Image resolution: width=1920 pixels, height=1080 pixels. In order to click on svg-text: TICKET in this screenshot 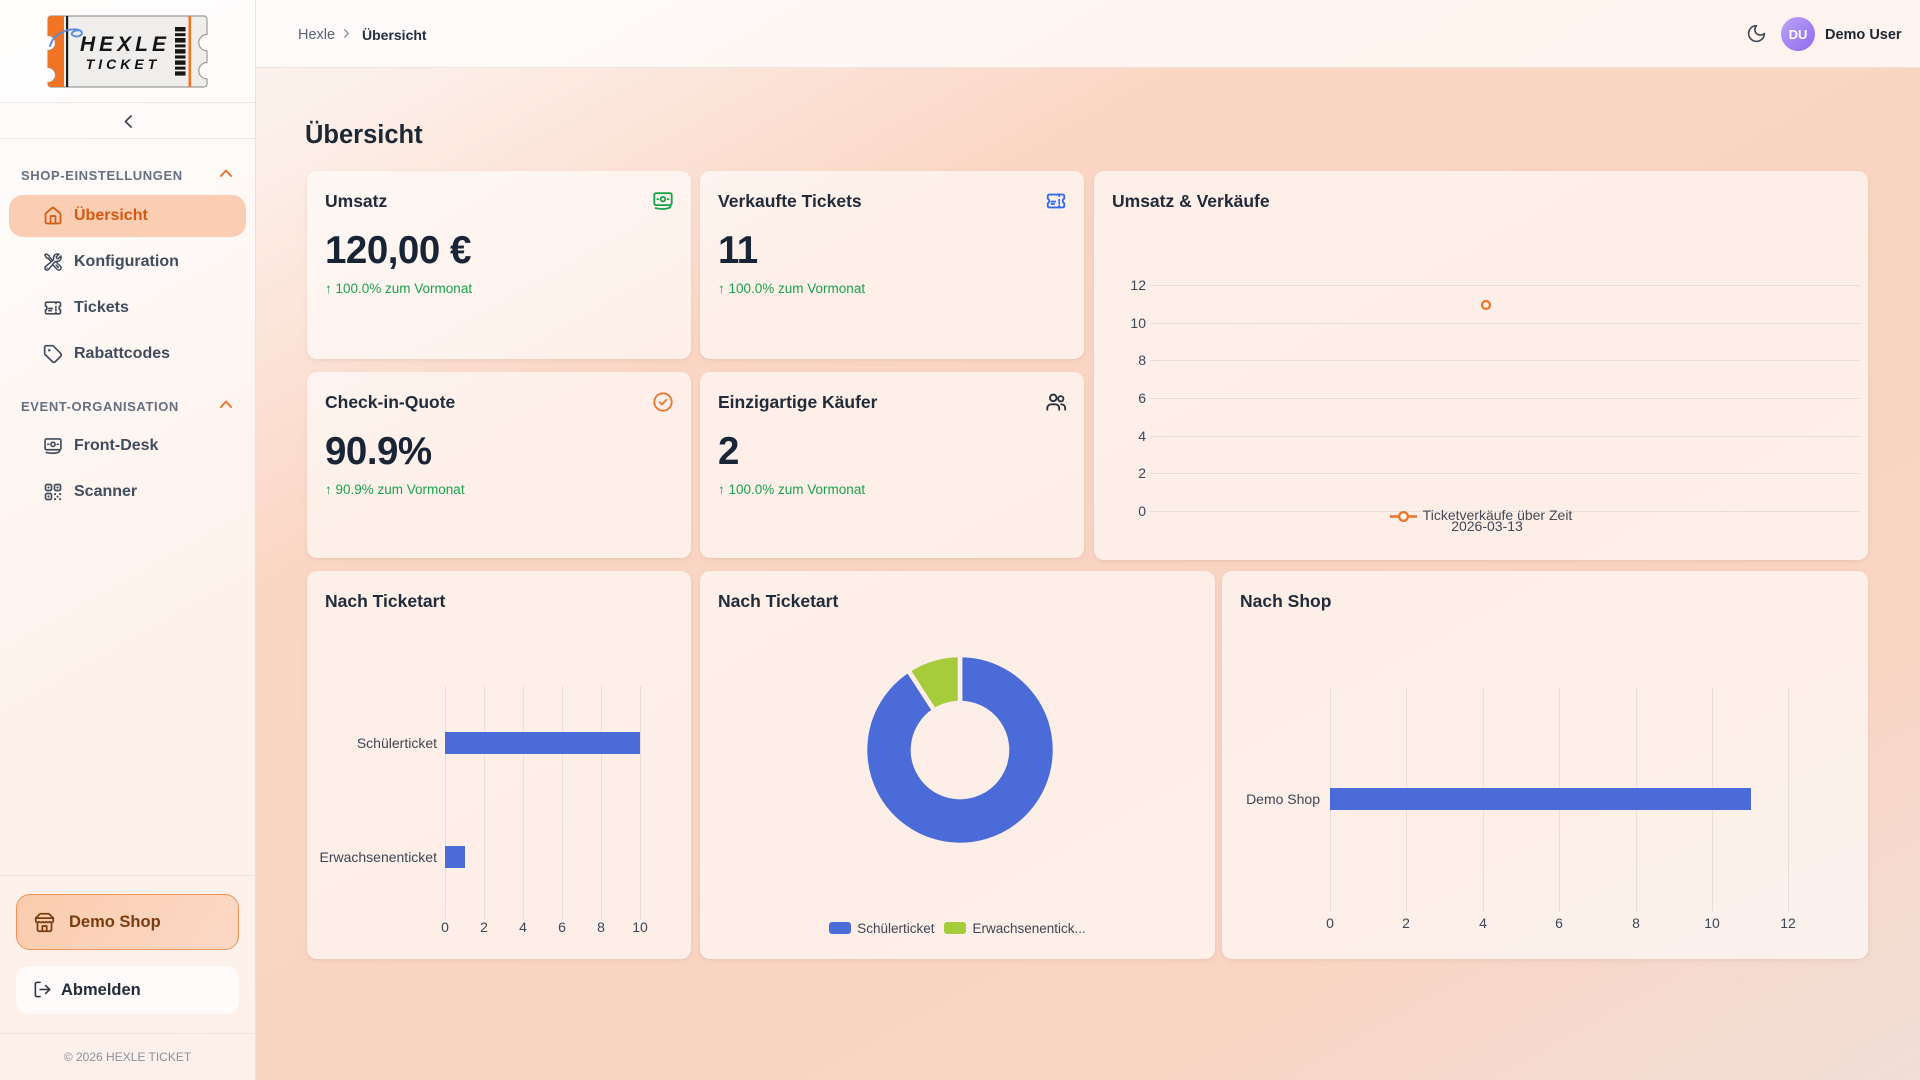, I will do `click(123, 64)`.